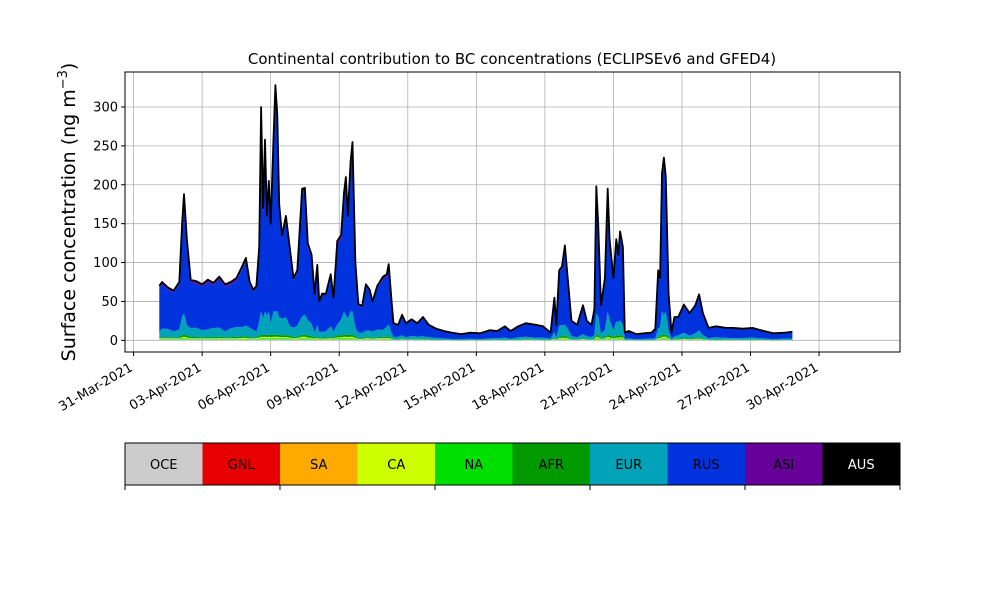  I want to click on legend-label-eur: EUR, so click(628, 465).